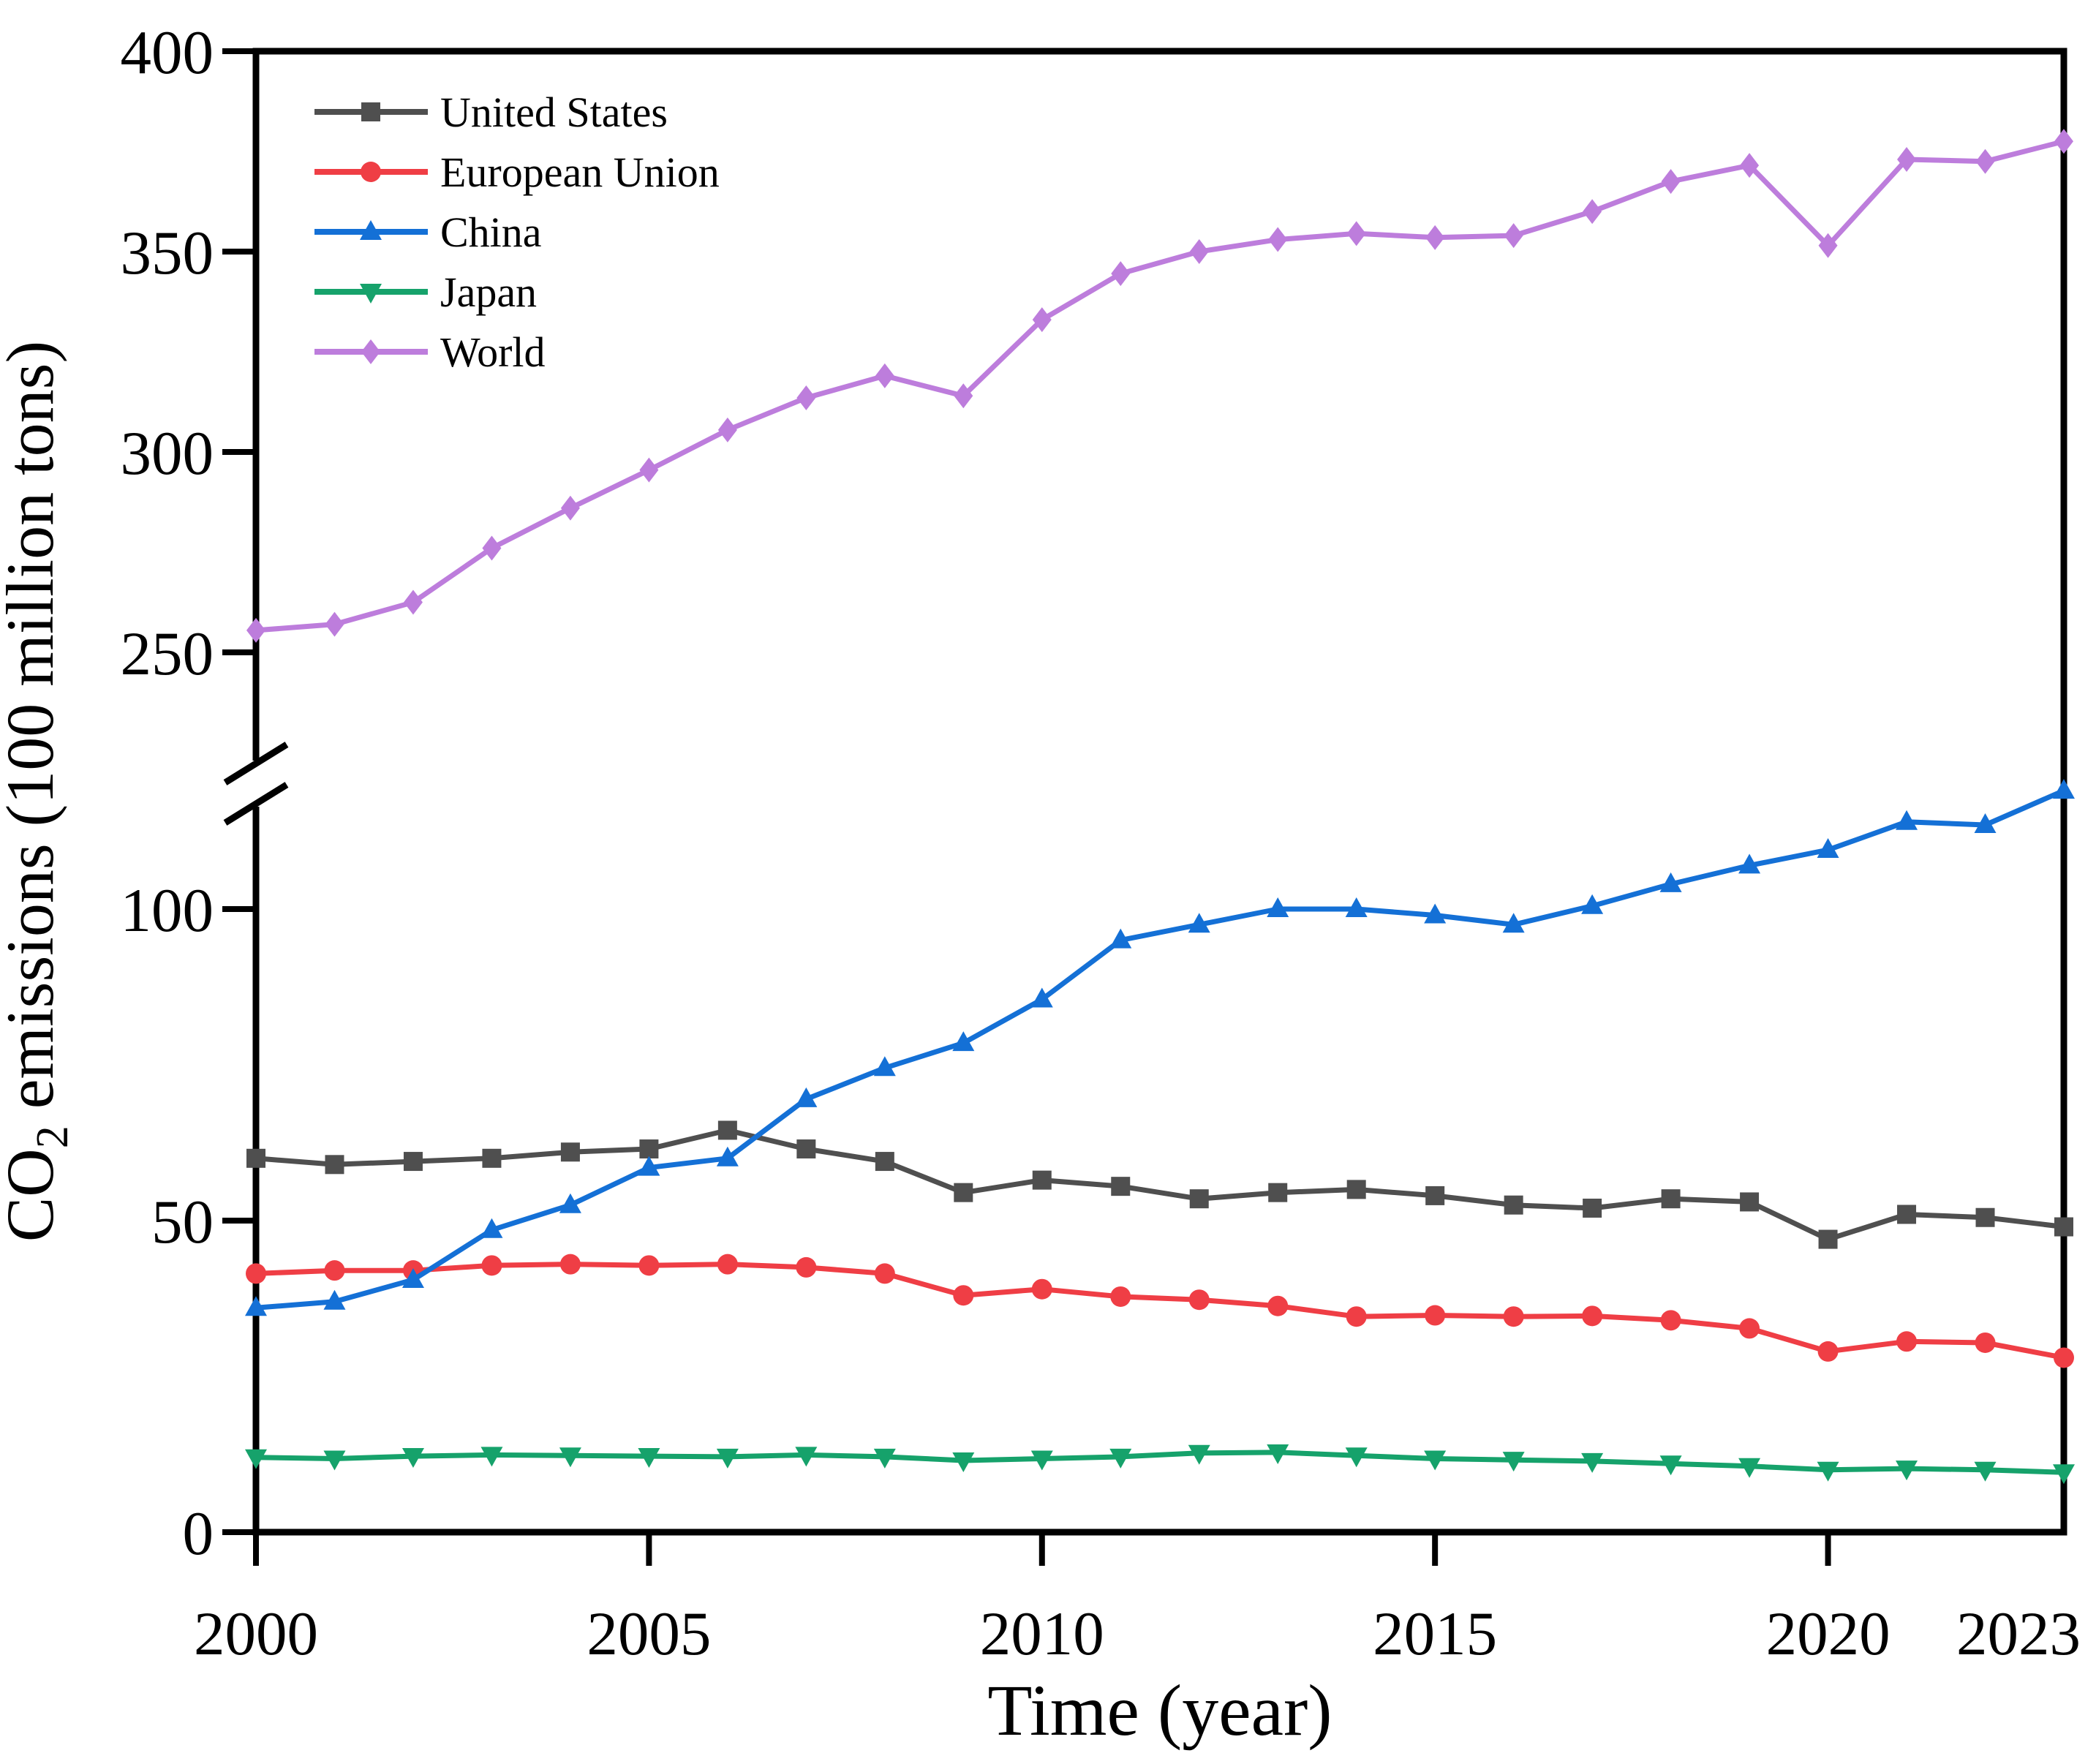 Image resolution: width=2096 pixels, height=1764 pixels. I want to click on china-point-2002, so click(413, 1277).